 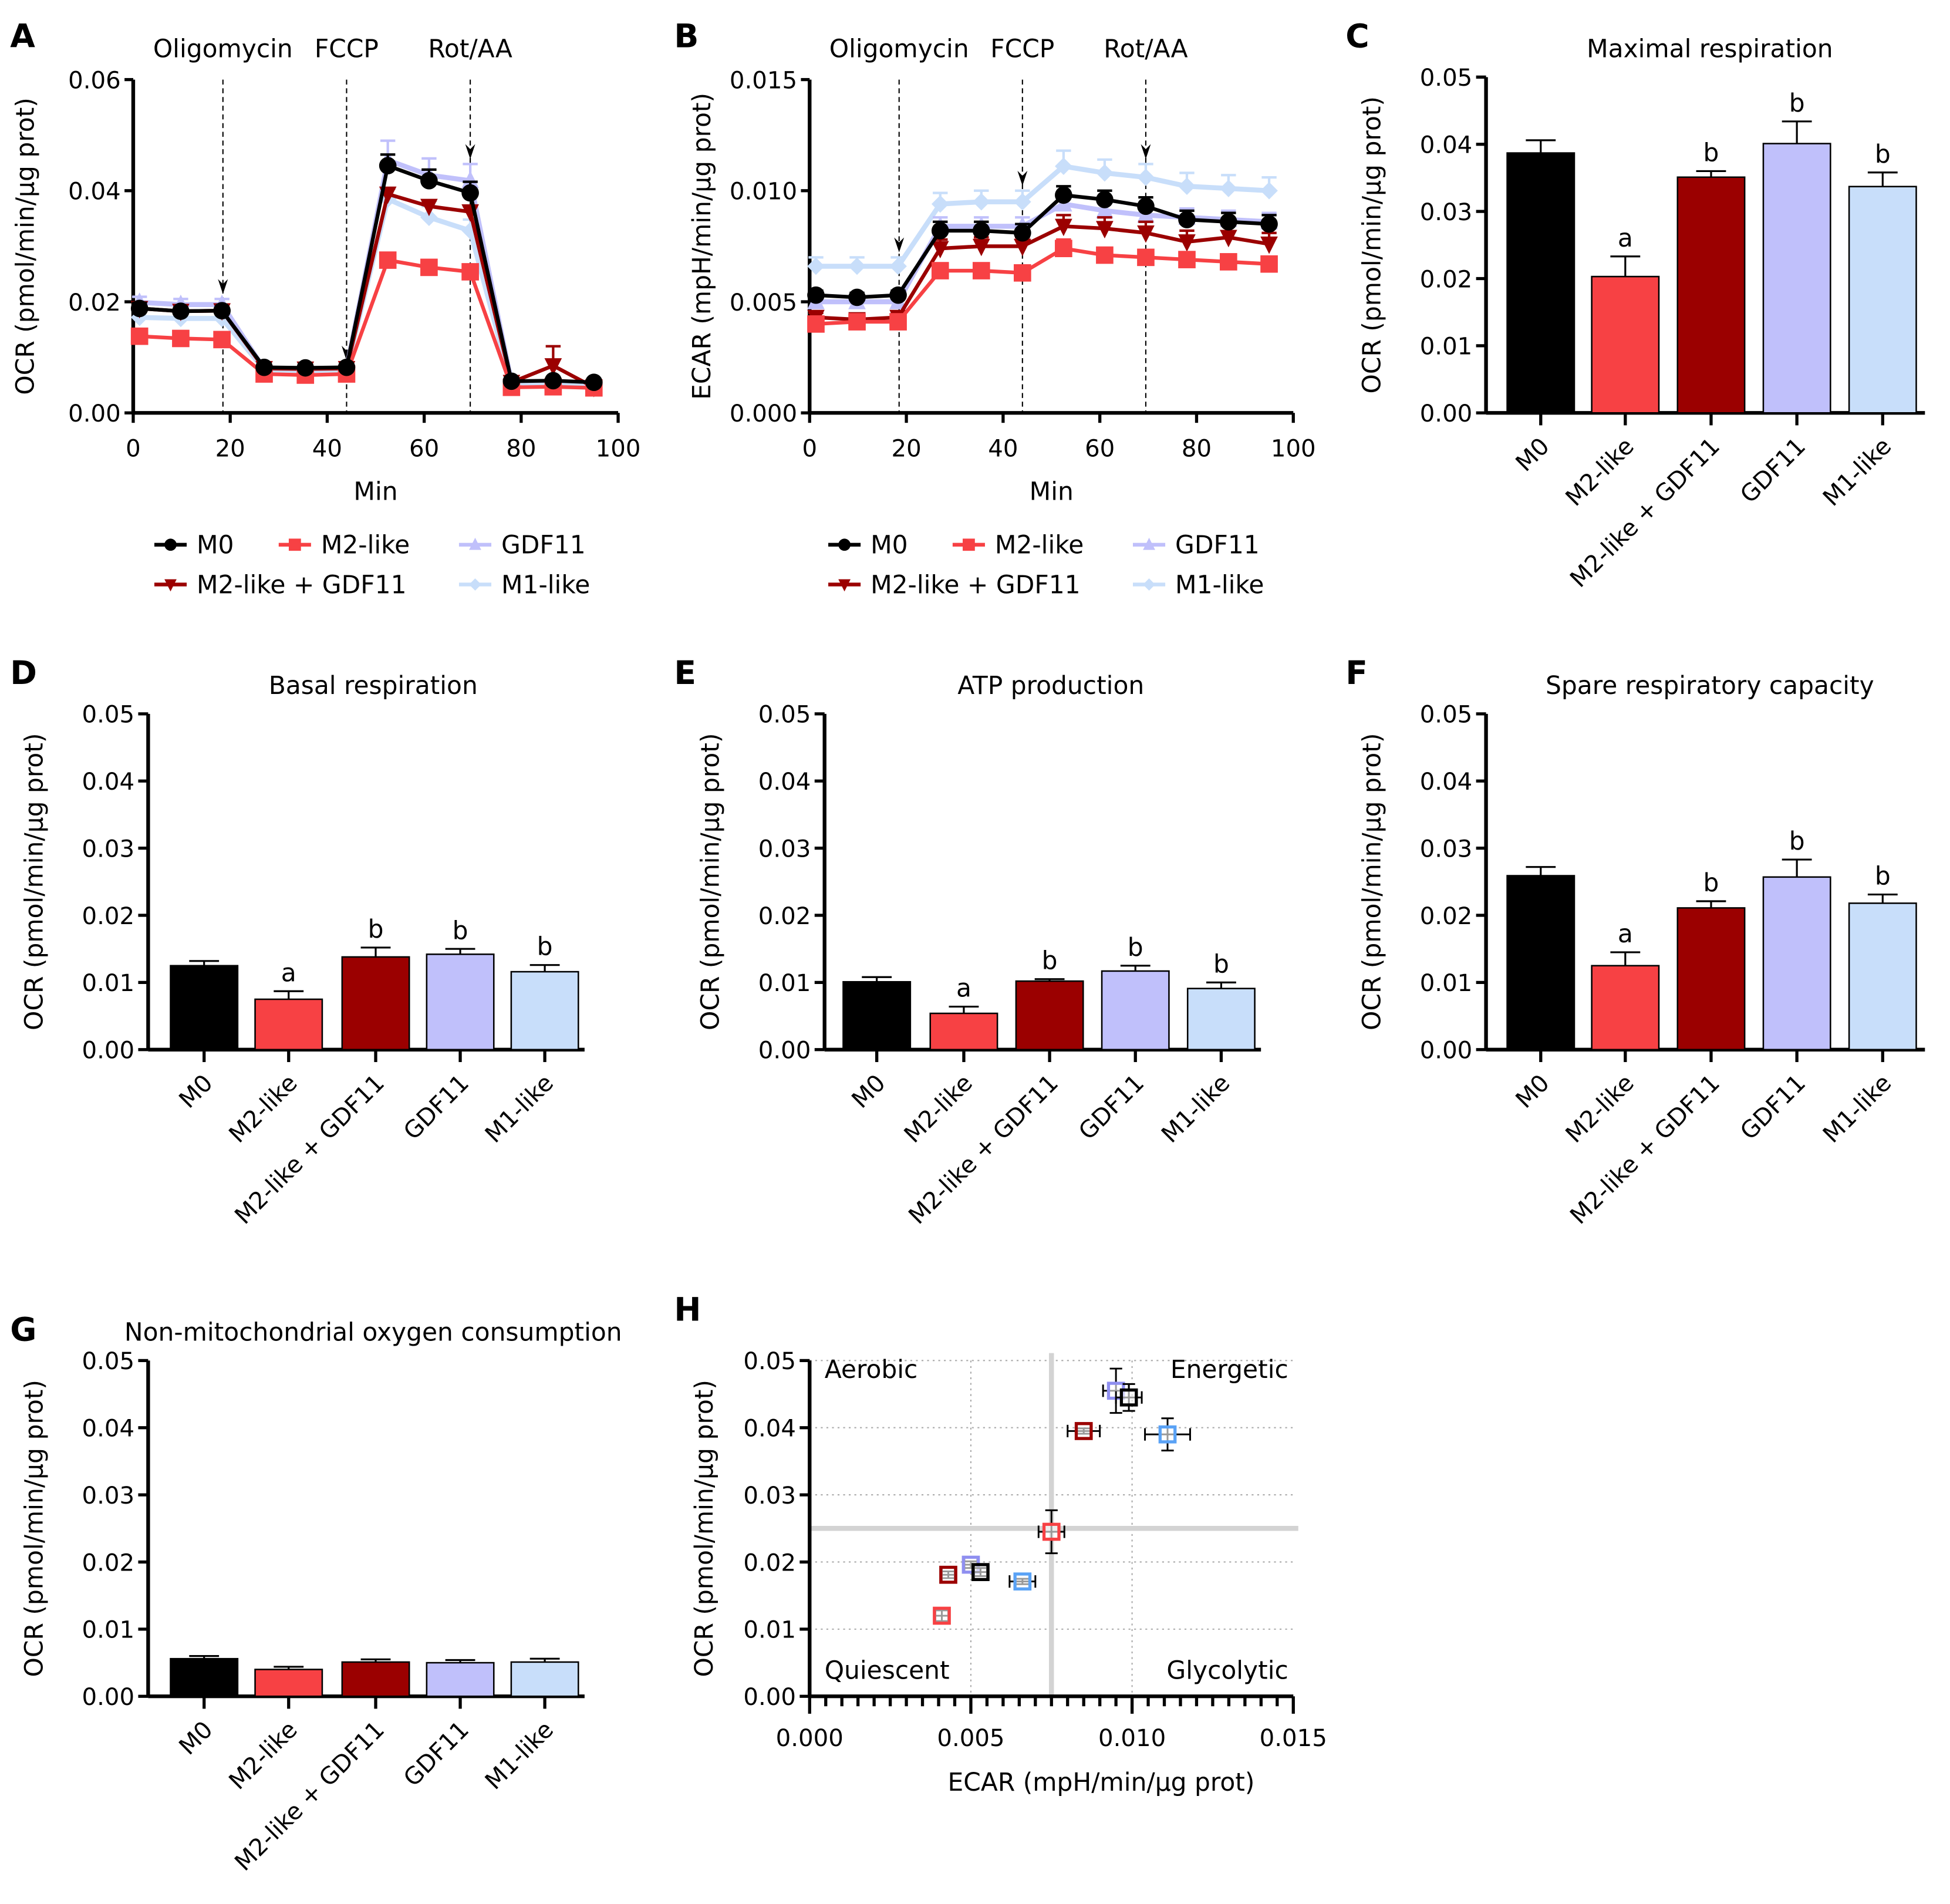 I want to click on legend-label: M2-like, so click(x=365, y=545).